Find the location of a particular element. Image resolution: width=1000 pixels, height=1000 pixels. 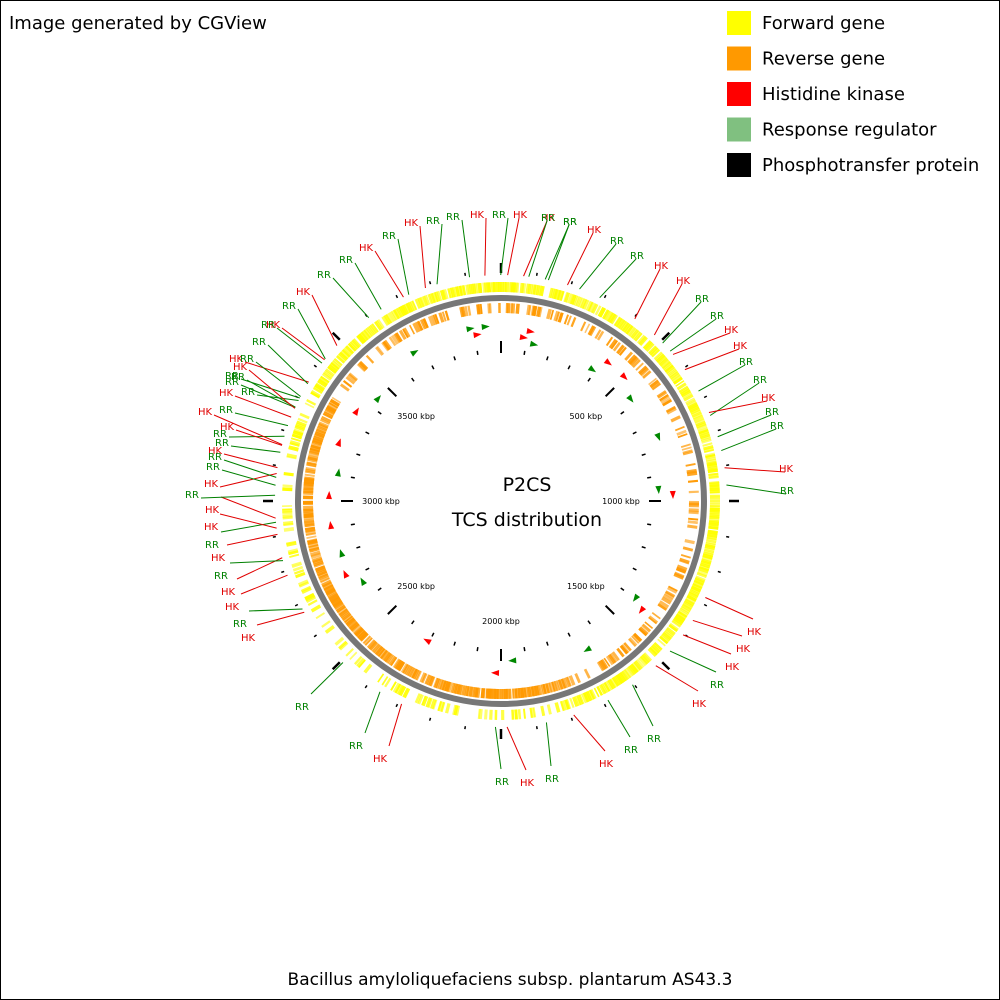

scale-label: 3500 kbp is located at coordinates (416, 416).